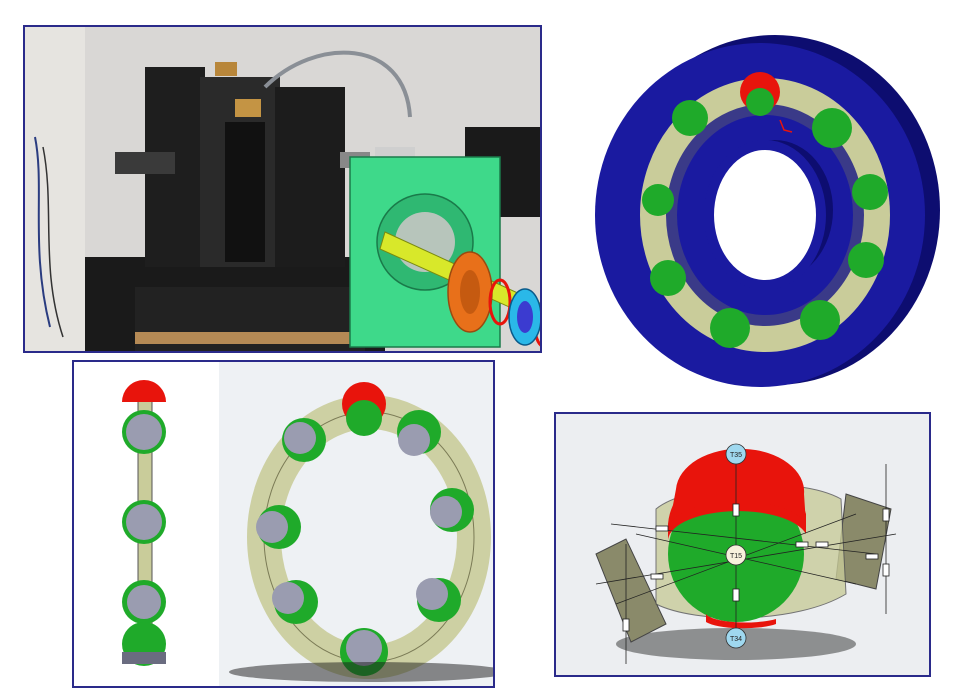  I want to click on cad-housing-overlay, so click(444, 252).